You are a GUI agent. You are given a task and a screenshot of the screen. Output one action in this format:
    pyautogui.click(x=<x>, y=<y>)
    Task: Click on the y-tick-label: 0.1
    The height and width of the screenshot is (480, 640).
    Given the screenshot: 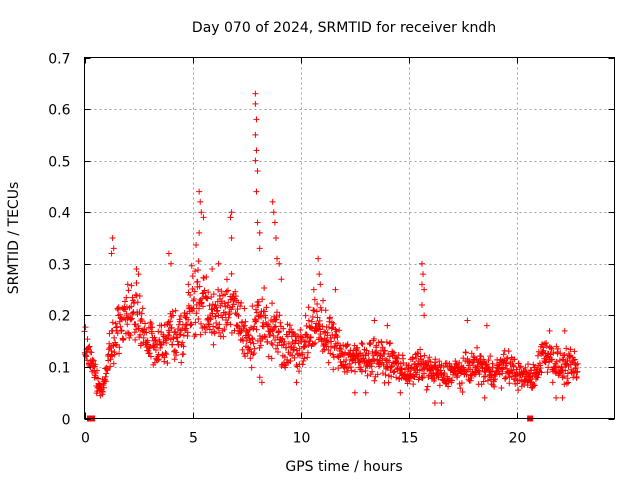 What is the action you would take?
    pyautogui.click(x=59, y=369)
    